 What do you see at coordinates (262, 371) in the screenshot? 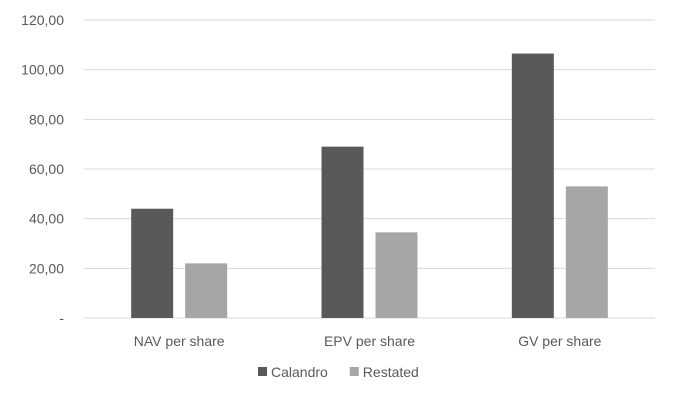
I see `legend-swatch-calandro` at bounding box center [262, 371].